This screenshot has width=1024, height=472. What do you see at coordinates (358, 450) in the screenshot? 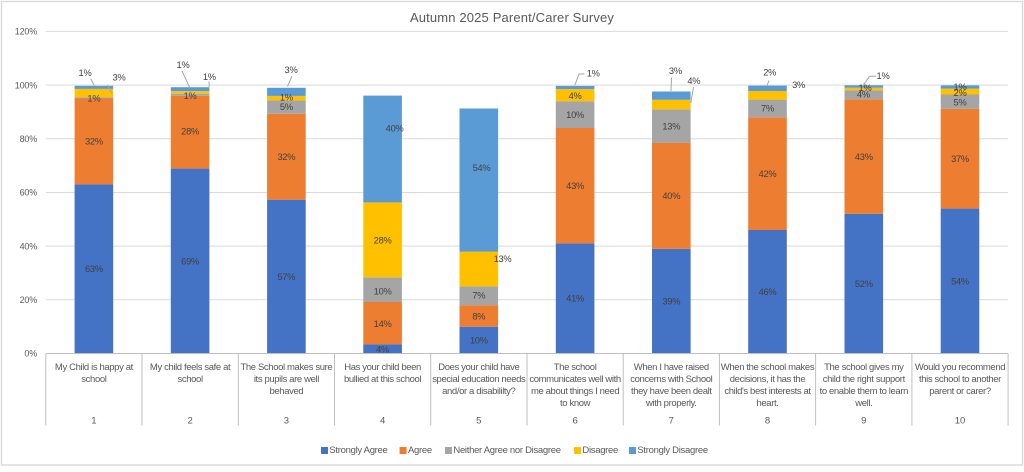
I see `svg-text: Strongly Agree` at bounding box center [358, 450].